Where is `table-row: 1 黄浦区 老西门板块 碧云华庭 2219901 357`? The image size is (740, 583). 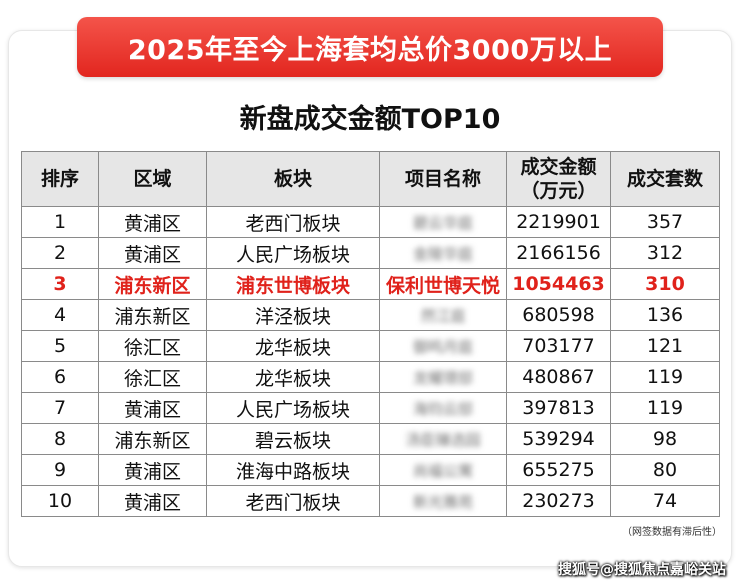
table-row: 1 黄浦区 老西门板块 碧云华庭 2219901 357 is located at coordinates (370, 222).